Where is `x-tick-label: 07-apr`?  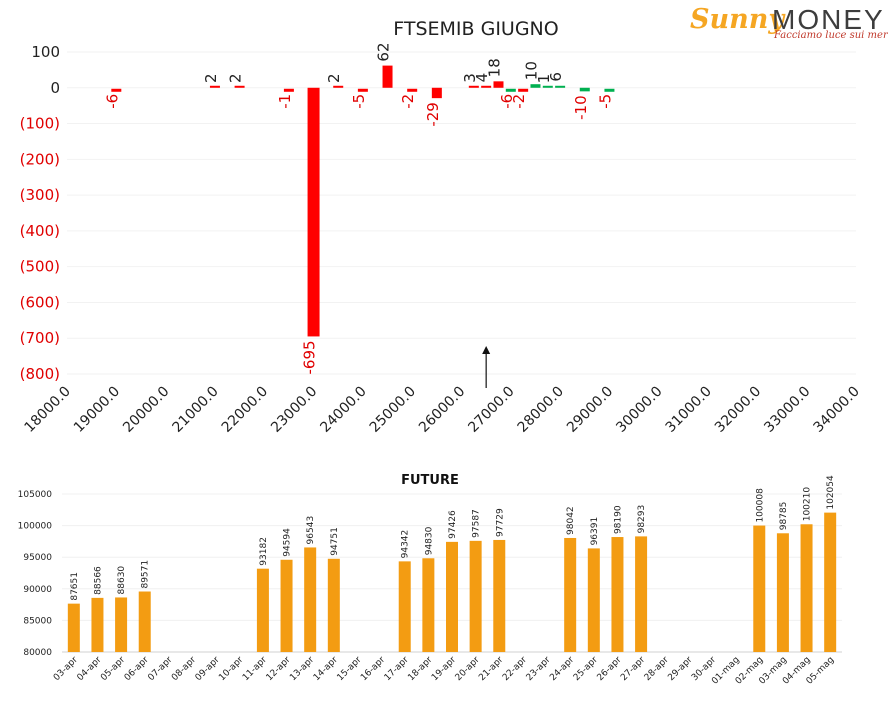
x-tick-label: 07-apr is located at coordinates (160, 669).